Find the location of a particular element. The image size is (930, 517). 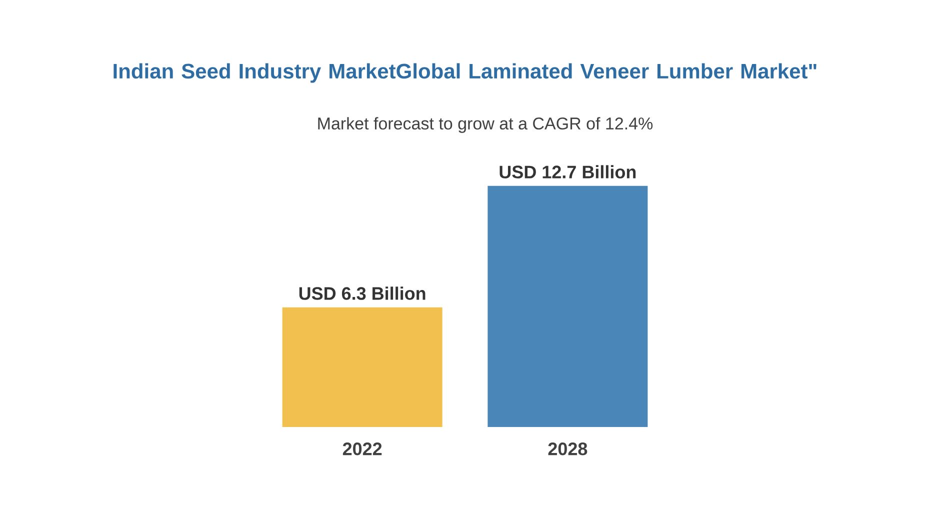

data-label: USD 6.3 Billion is located at coordinates (362, 293).